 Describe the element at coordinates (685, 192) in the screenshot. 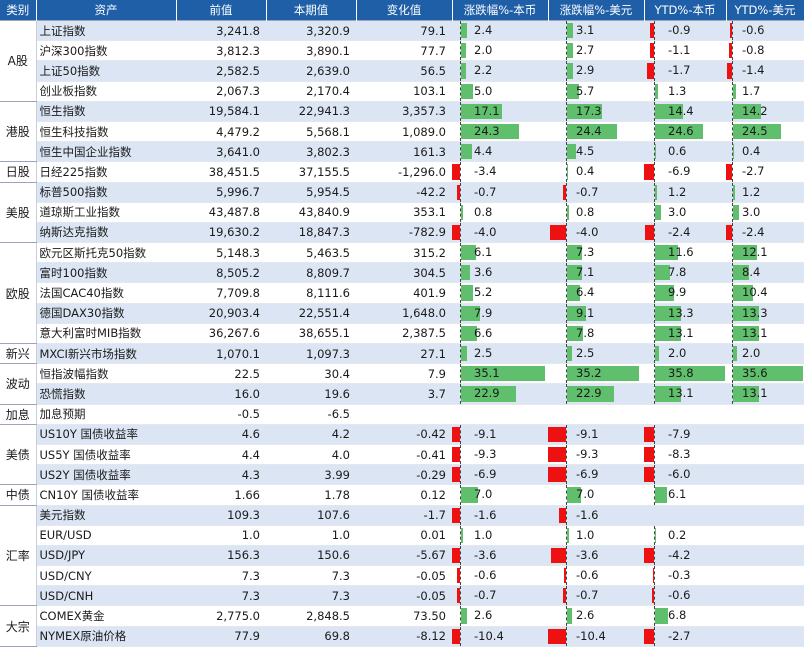

I see `ytd-local-cell: 1.2` at that location.